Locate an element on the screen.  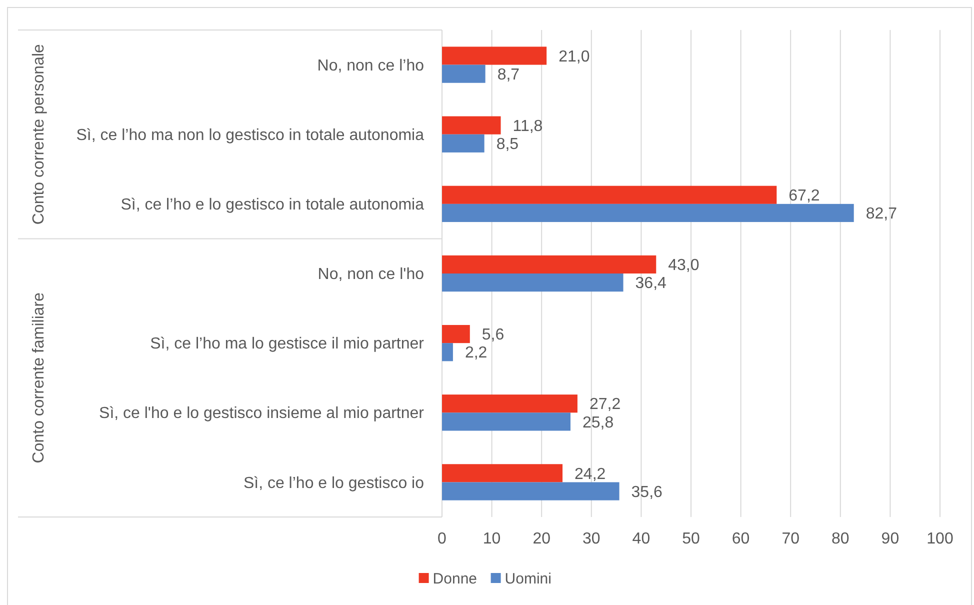
x-tick-label: 50 is located at coordinates (691, 539).